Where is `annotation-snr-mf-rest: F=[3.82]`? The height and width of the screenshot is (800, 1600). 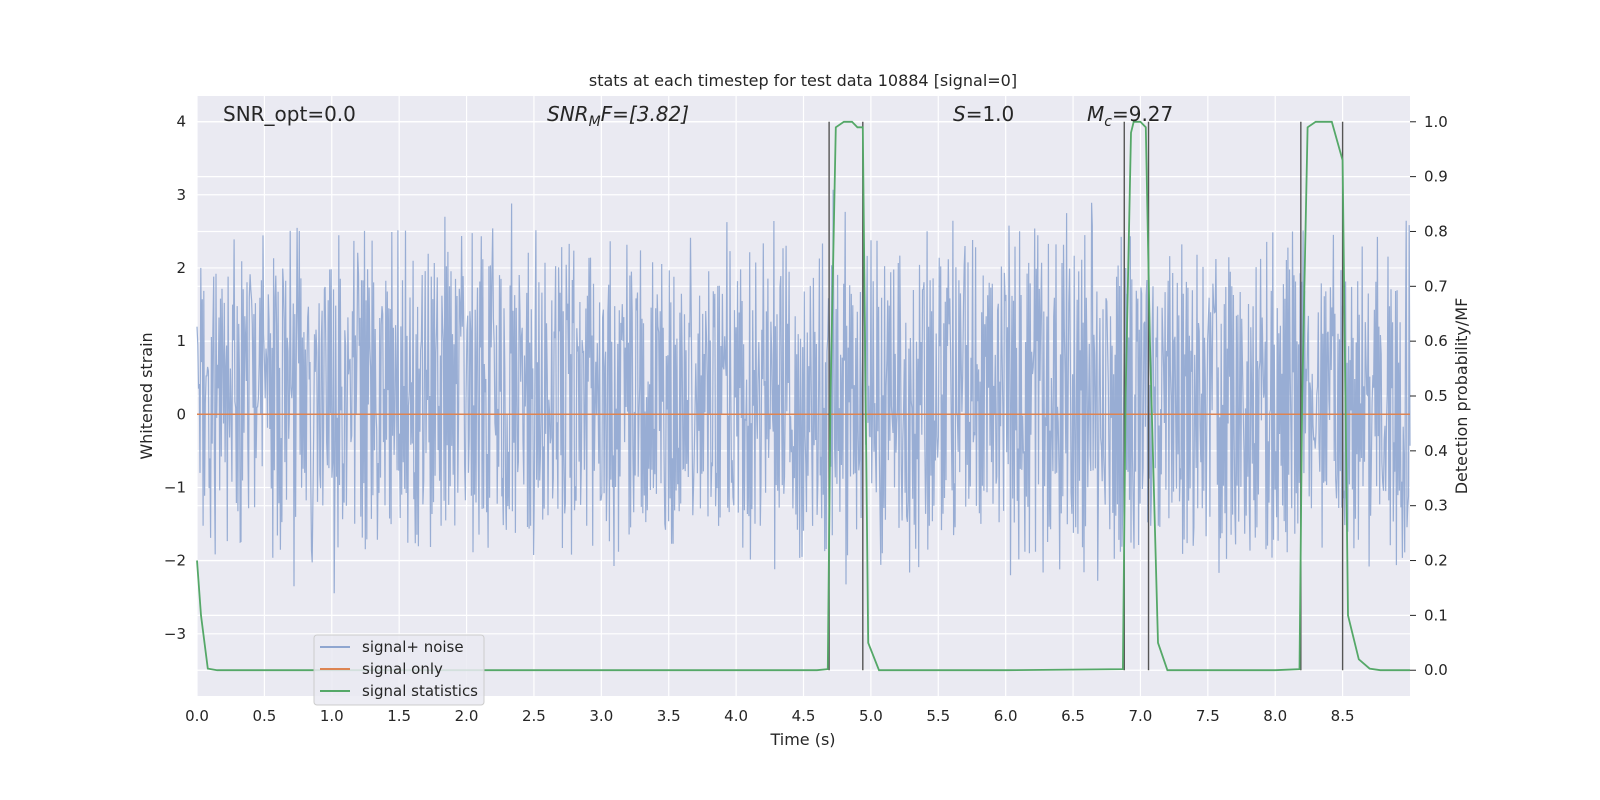
annotation-snr-mf-rest: F=[3.82] is located at coordinates (645, 114).